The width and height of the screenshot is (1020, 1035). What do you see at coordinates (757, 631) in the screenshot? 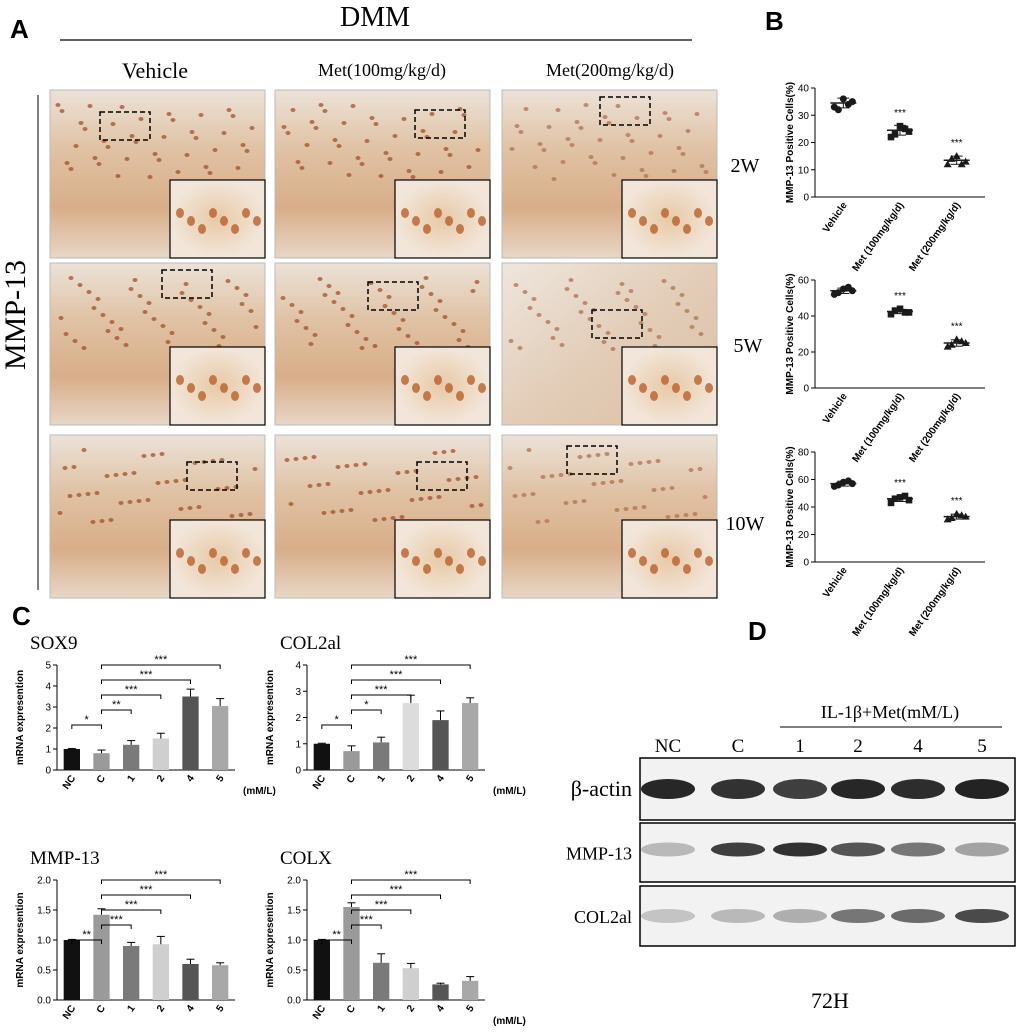
I see `panel-label: D` at bounding box center [757, 631].